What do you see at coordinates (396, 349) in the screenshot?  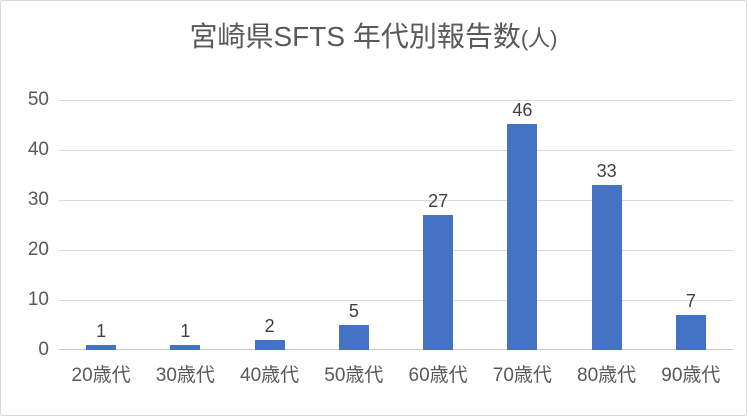 I see `x-axis-line` at bounding box center [396, 349].